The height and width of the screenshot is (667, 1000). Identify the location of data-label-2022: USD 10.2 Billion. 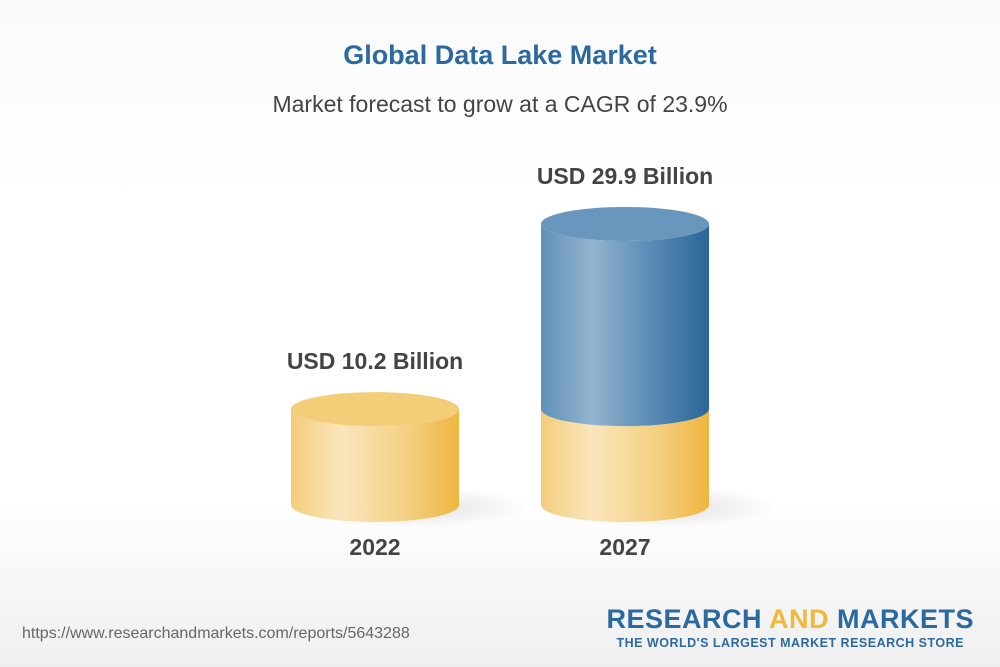
(375, 361).